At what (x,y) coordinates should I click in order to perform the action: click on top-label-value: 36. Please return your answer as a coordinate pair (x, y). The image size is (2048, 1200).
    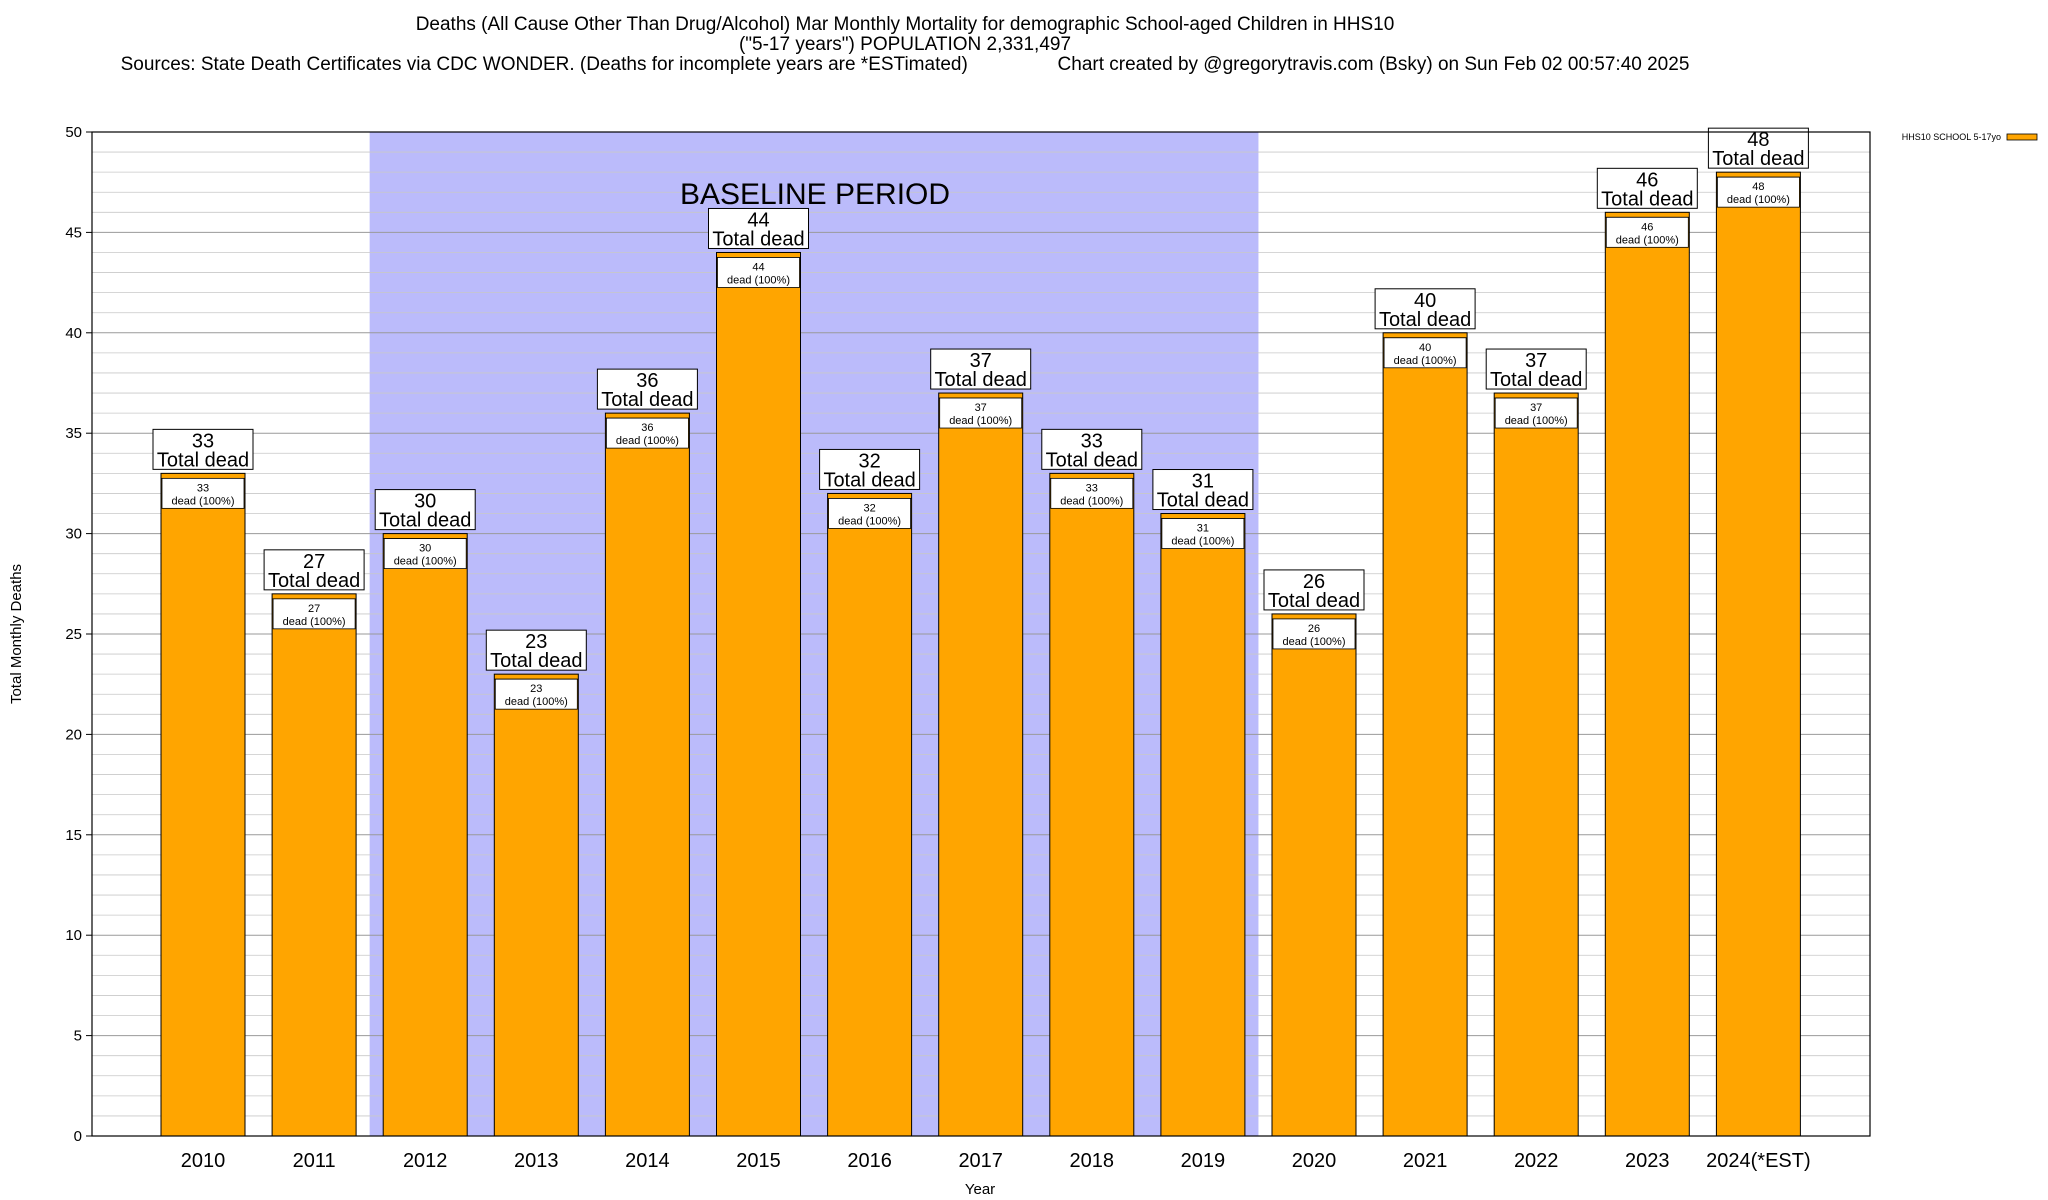
    Looking at the image, I should click on (647, 381).